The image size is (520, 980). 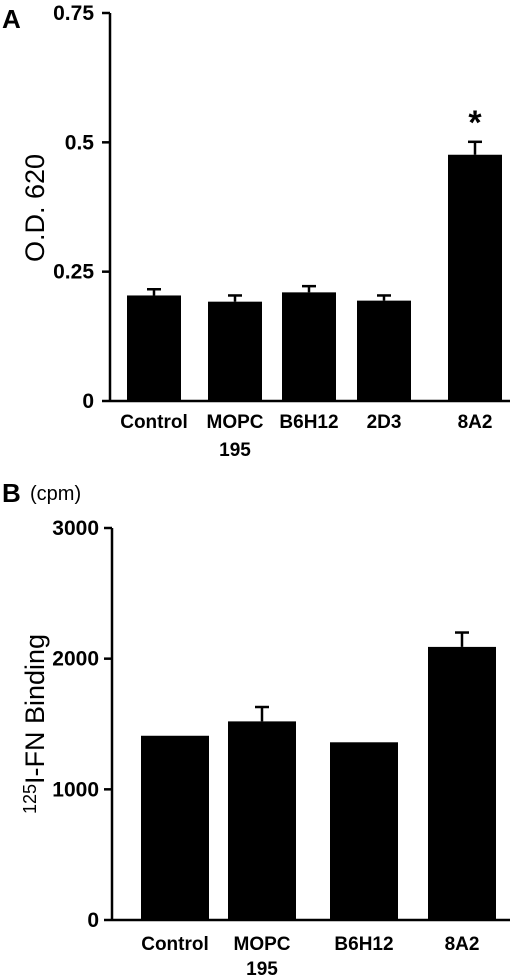 I want to click on panel-b-x-tick-label: B6H12, so click(x=363, y=944).